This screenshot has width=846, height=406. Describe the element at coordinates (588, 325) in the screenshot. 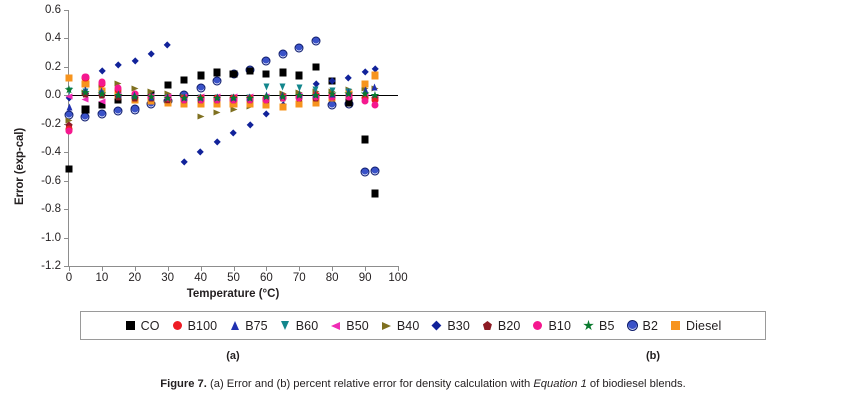

I see `star-marker-icon` at that location.